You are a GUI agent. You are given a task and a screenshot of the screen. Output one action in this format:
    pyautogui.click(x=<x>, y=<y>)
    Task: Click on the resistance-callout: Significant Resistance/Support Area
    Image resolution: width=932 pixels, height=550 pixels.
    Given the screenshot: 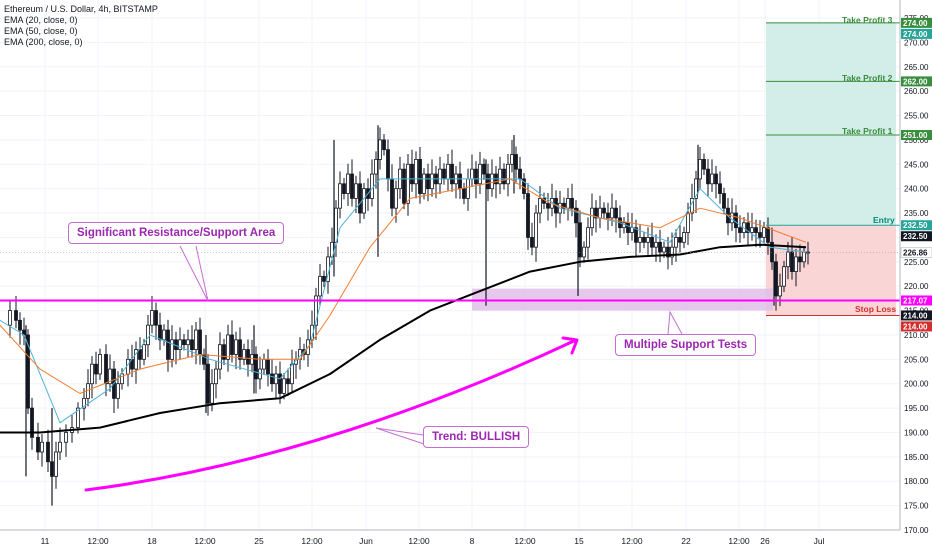 What is the action you would take?
    pyautogui.click(x=176, y=233)
    